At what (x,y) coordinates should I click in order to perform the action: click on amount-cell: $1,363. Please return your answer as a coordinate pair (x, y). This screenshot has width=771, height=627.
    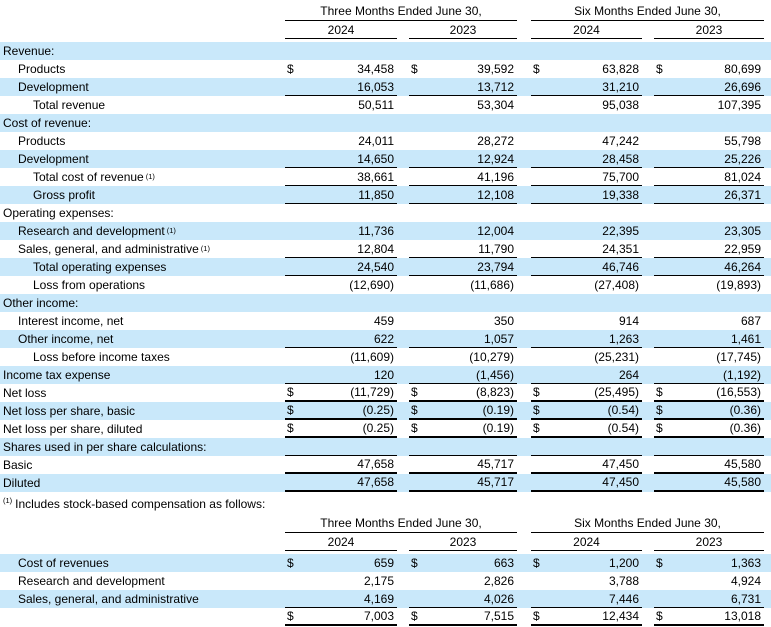
    Looking at the image, I should click on (709, 563).